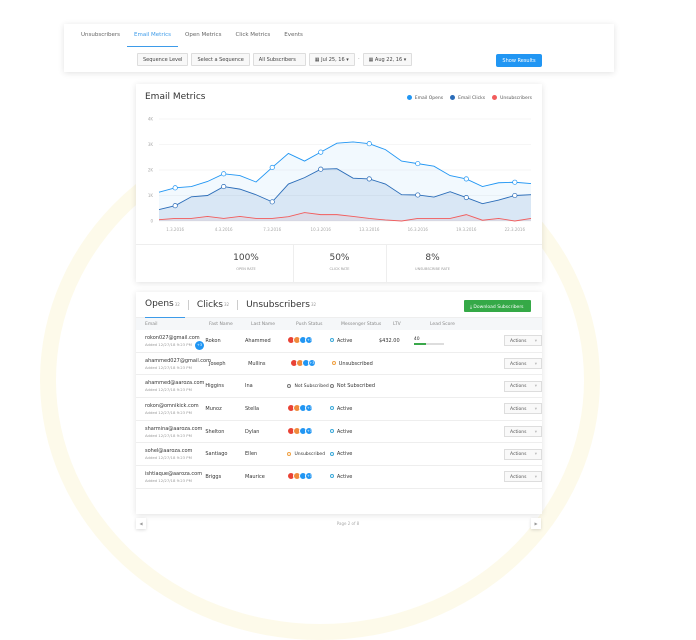  What do you see at coordinates (318, 60) in the screenshot?
I see `calendar-icon: ▦` at bounding box center [318, 60].